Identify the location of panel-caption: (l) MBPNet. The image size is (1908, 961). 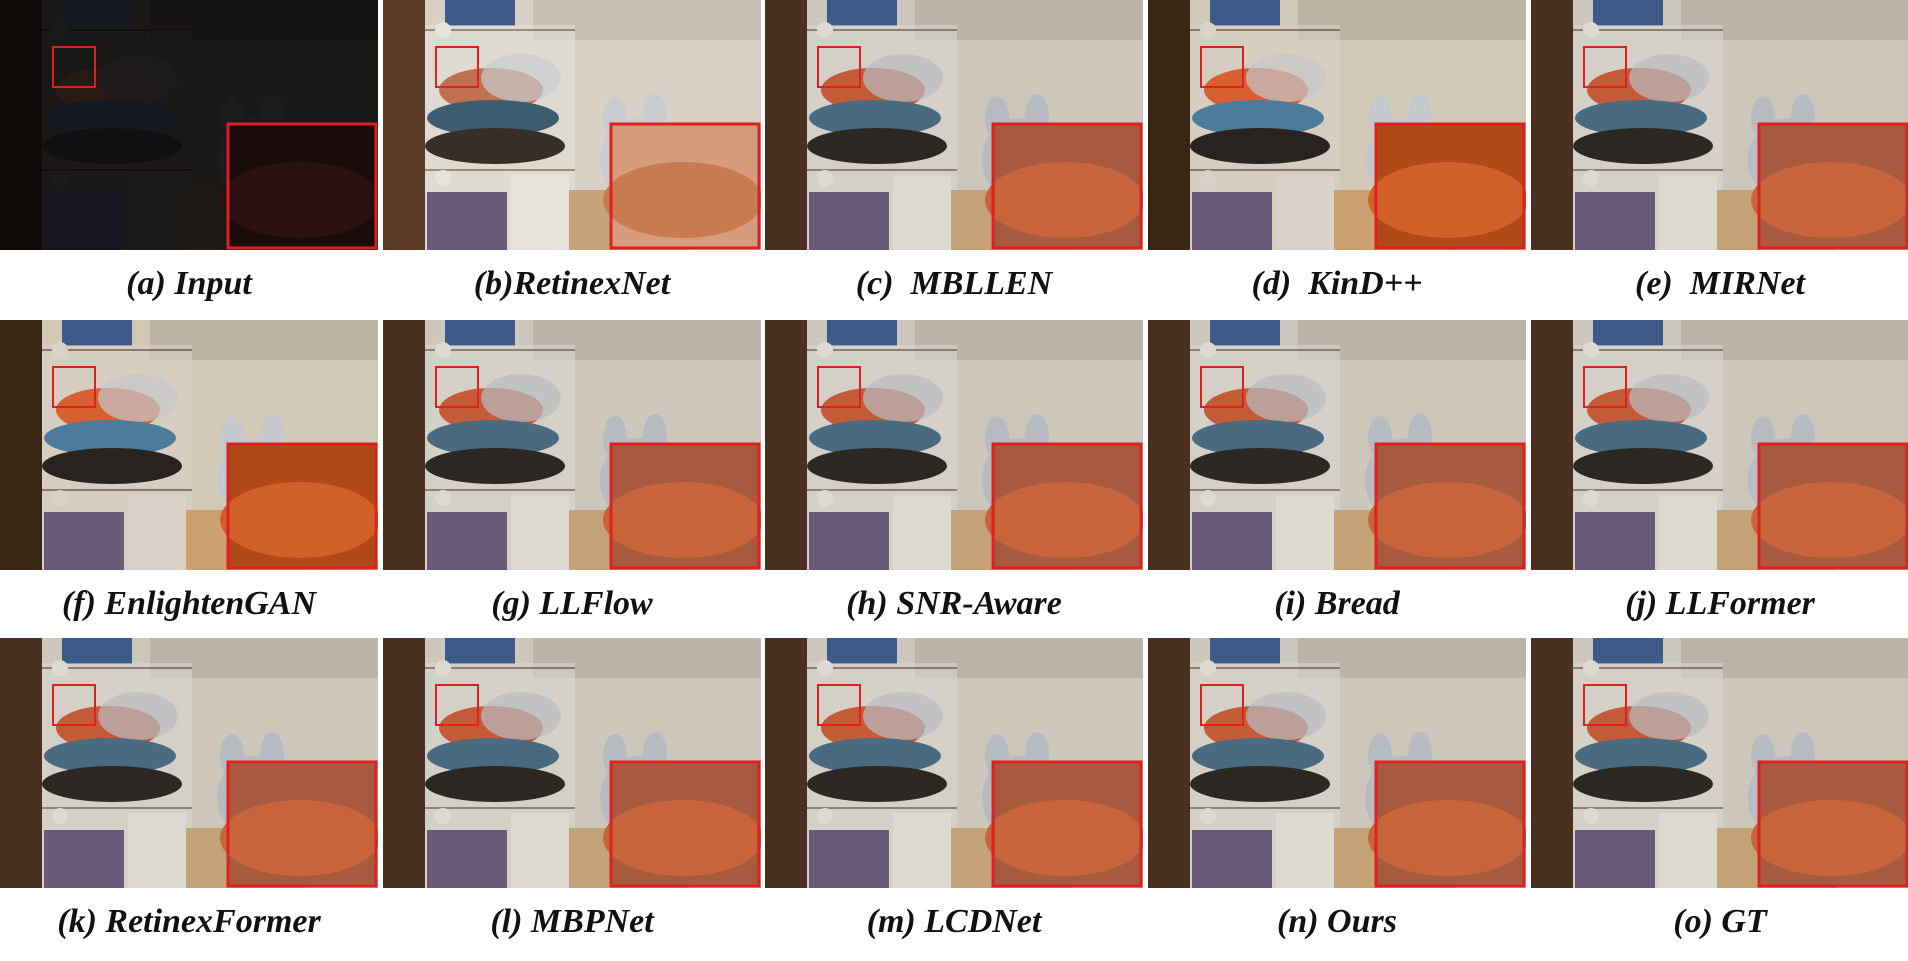
(572, 921).